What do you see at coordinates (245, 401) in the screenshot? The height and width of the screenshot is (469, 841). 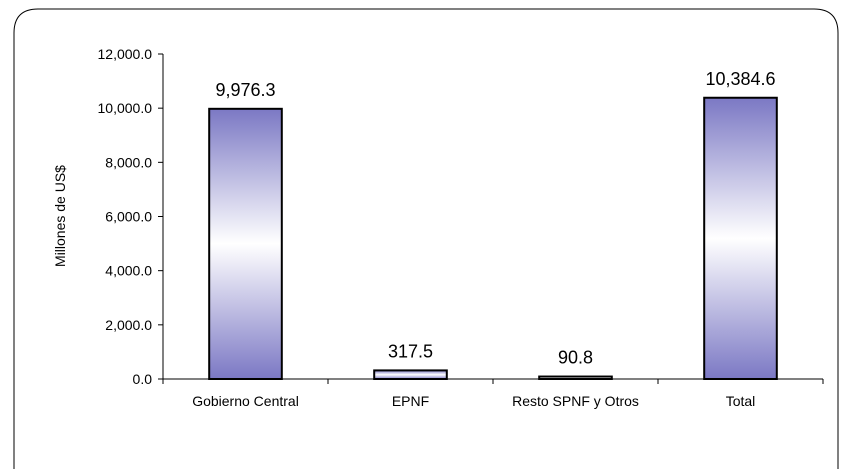 I see `category-label: Gobierno Central` at bounding box center [245, 401].